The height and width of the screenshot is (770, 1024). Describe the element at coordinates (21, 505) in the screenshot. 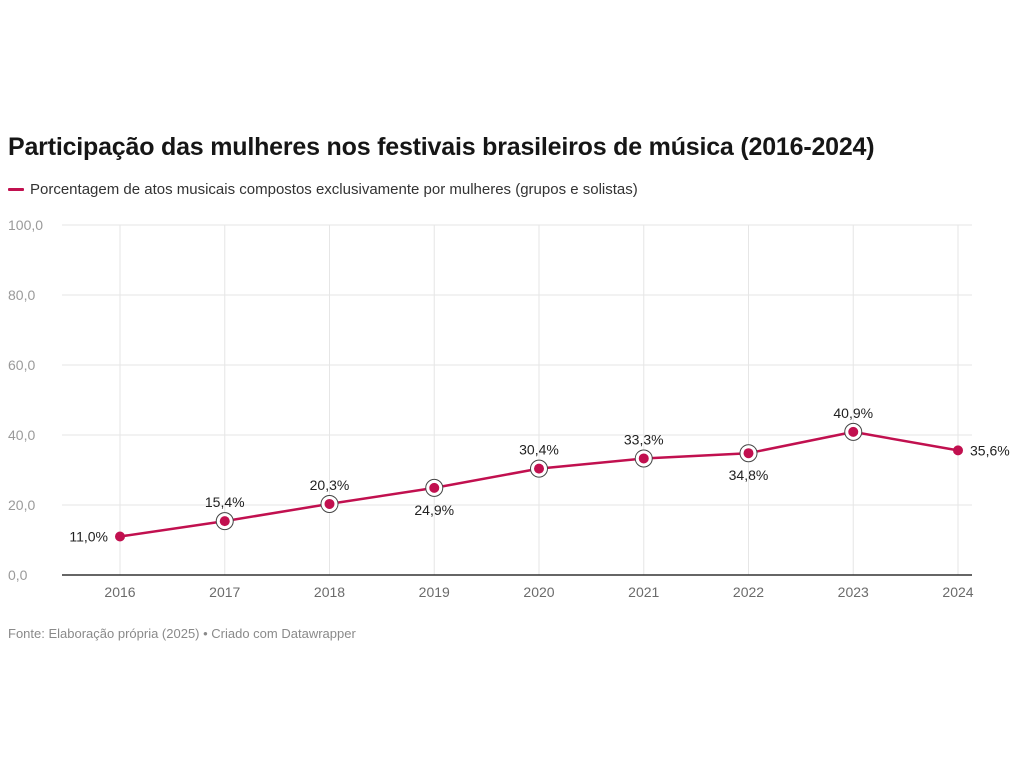

I see `y-tick-label: 20,0` at that location.